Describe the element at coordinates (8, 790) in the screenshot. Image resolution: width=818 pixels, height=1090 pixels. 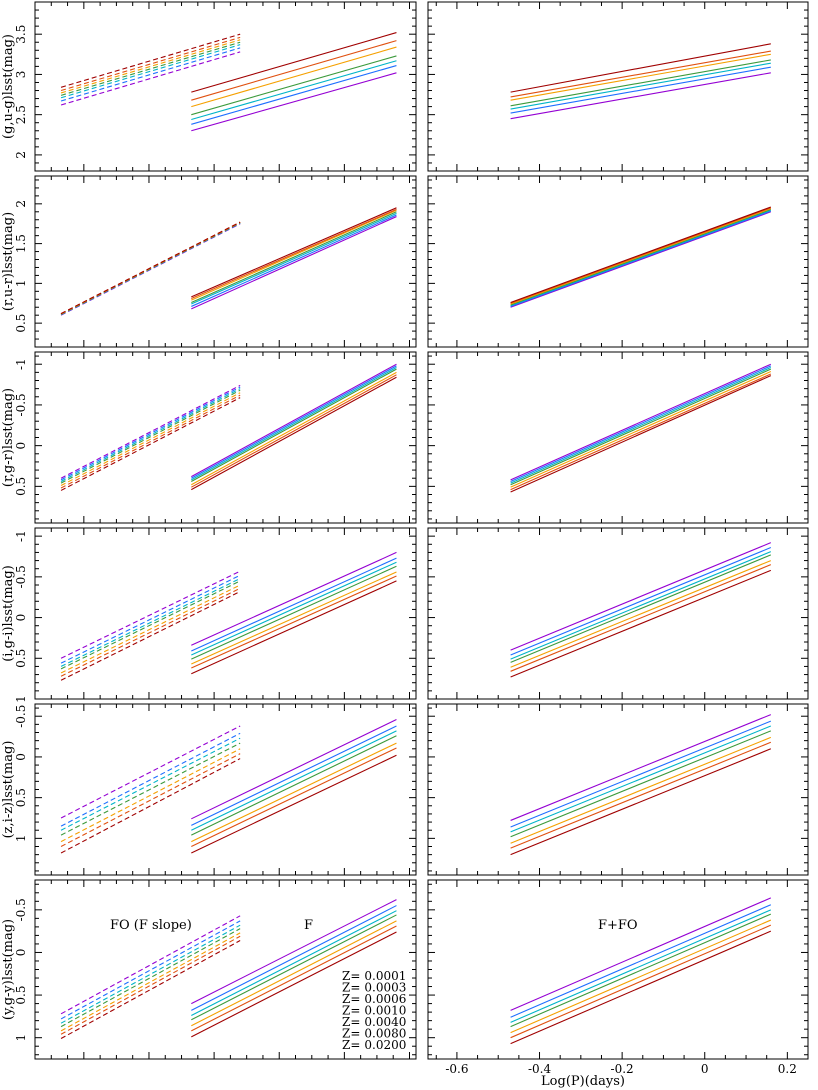
I see `y-axis-label: (z,i-z)lsst(mag)` at that location.